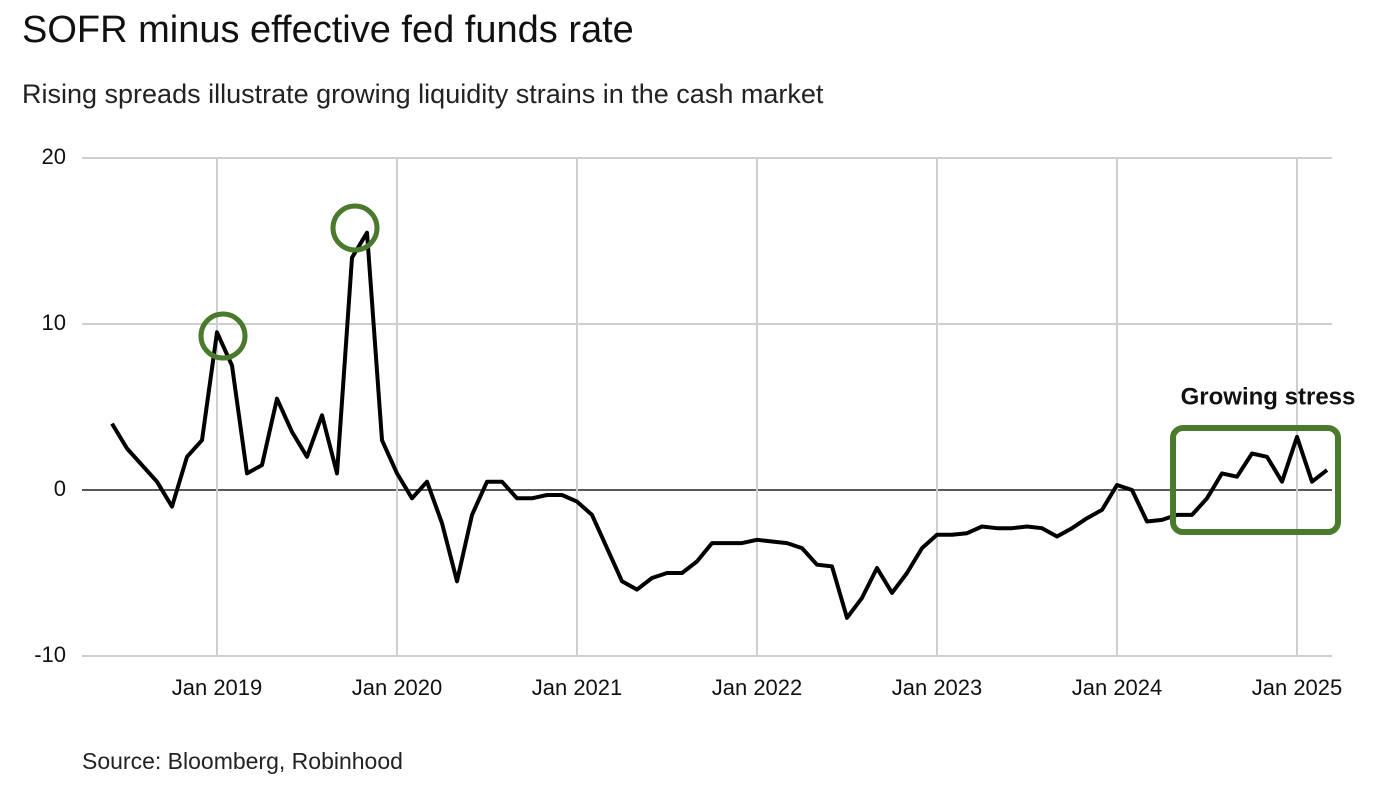 This screenshot has width=1378, height=792. Describe the element at coordinates (242, 761) in the screenshot. I see `source: Source: Bloomberg, Robinhood` at that location.